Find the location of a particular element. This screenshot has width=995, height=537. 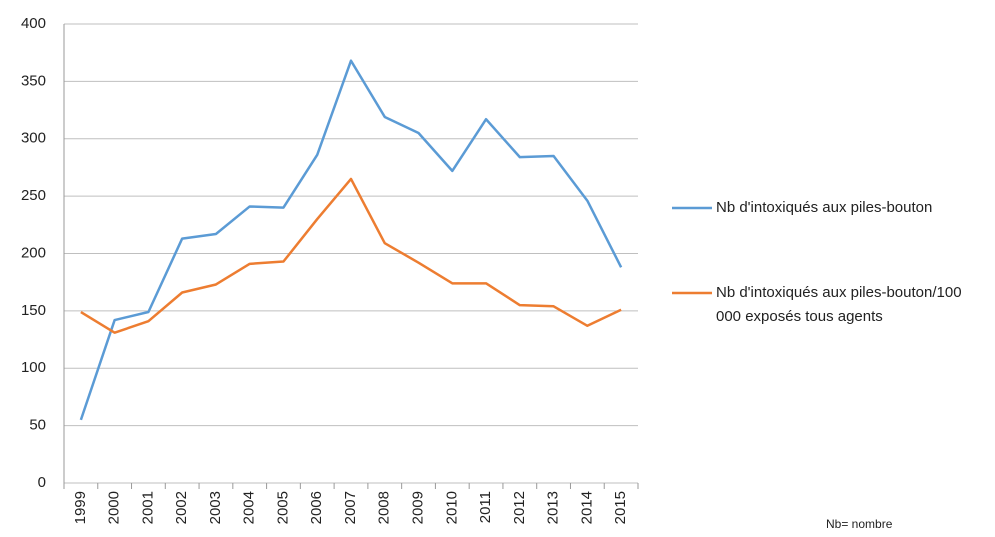

x-tick-label: 2008 is located at coordinates (384, 507).